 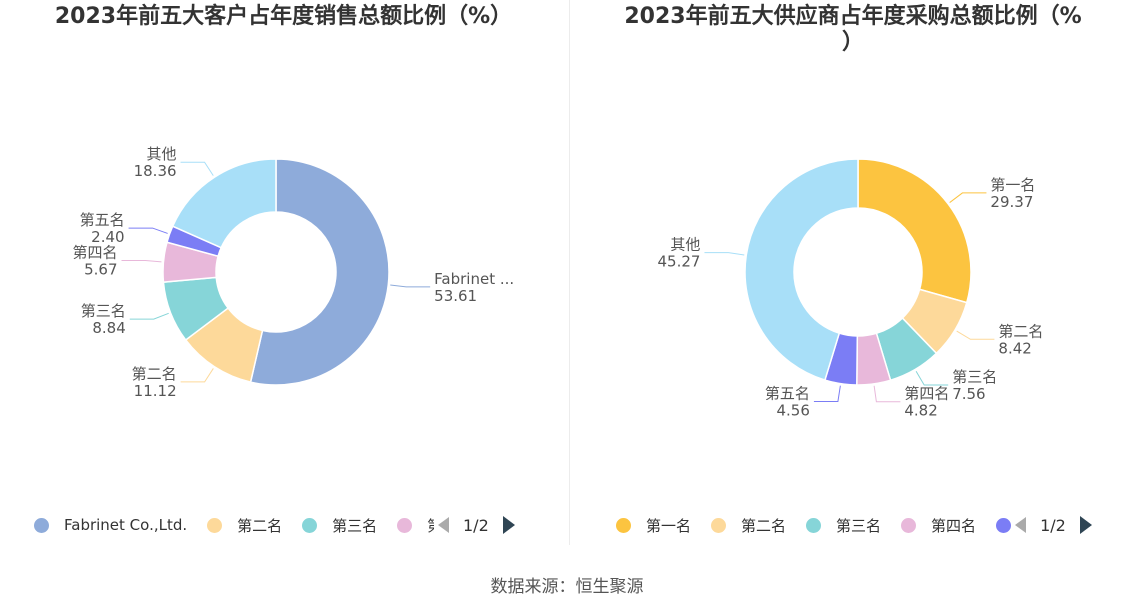 I want to click on chart-title-line1: 2023年前五大供应商占年度采购总额比例（%, so click(x=853, y=16).